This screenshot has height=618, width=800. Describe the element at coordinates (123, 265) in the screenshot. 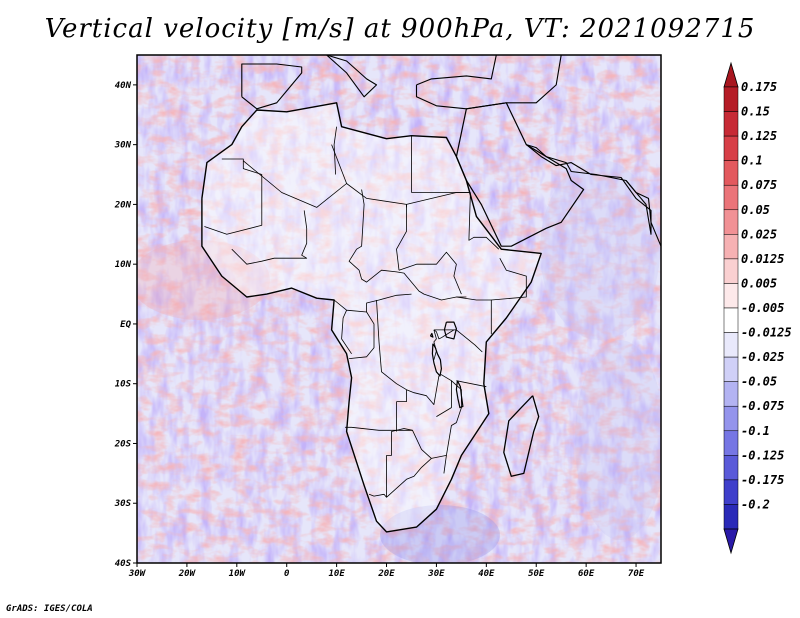

I see `lat-tick-label: 10N` at that location.